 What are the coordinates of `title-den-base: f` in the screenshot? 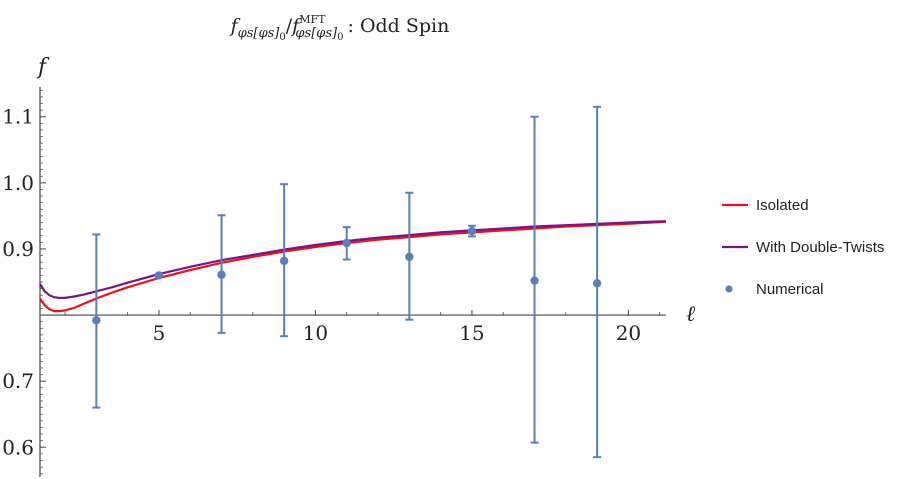 It's located at (296, 26).